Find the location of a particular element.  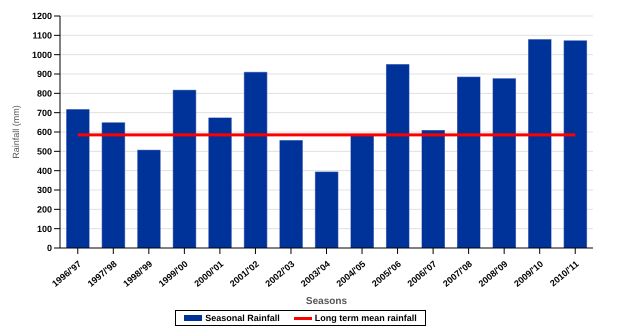

y-tick-label: 1100 is located at coordinates (42, 35).